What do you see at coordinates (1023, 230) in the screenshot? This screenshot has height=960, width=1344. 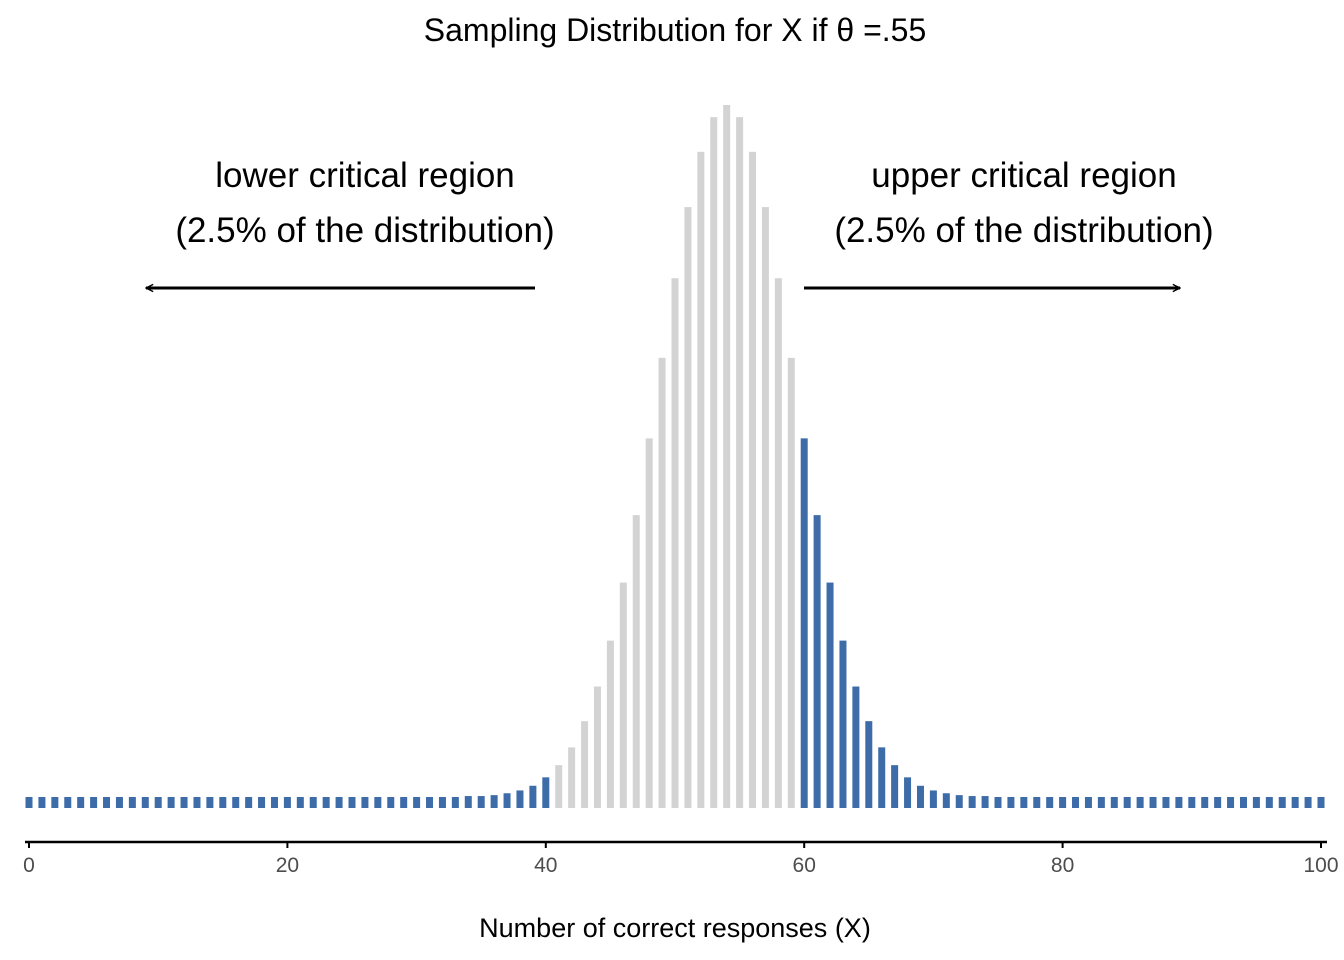 I see `upper-region-label-line2: (2.5% of the distribution)` at bounding box center [1023, 230].